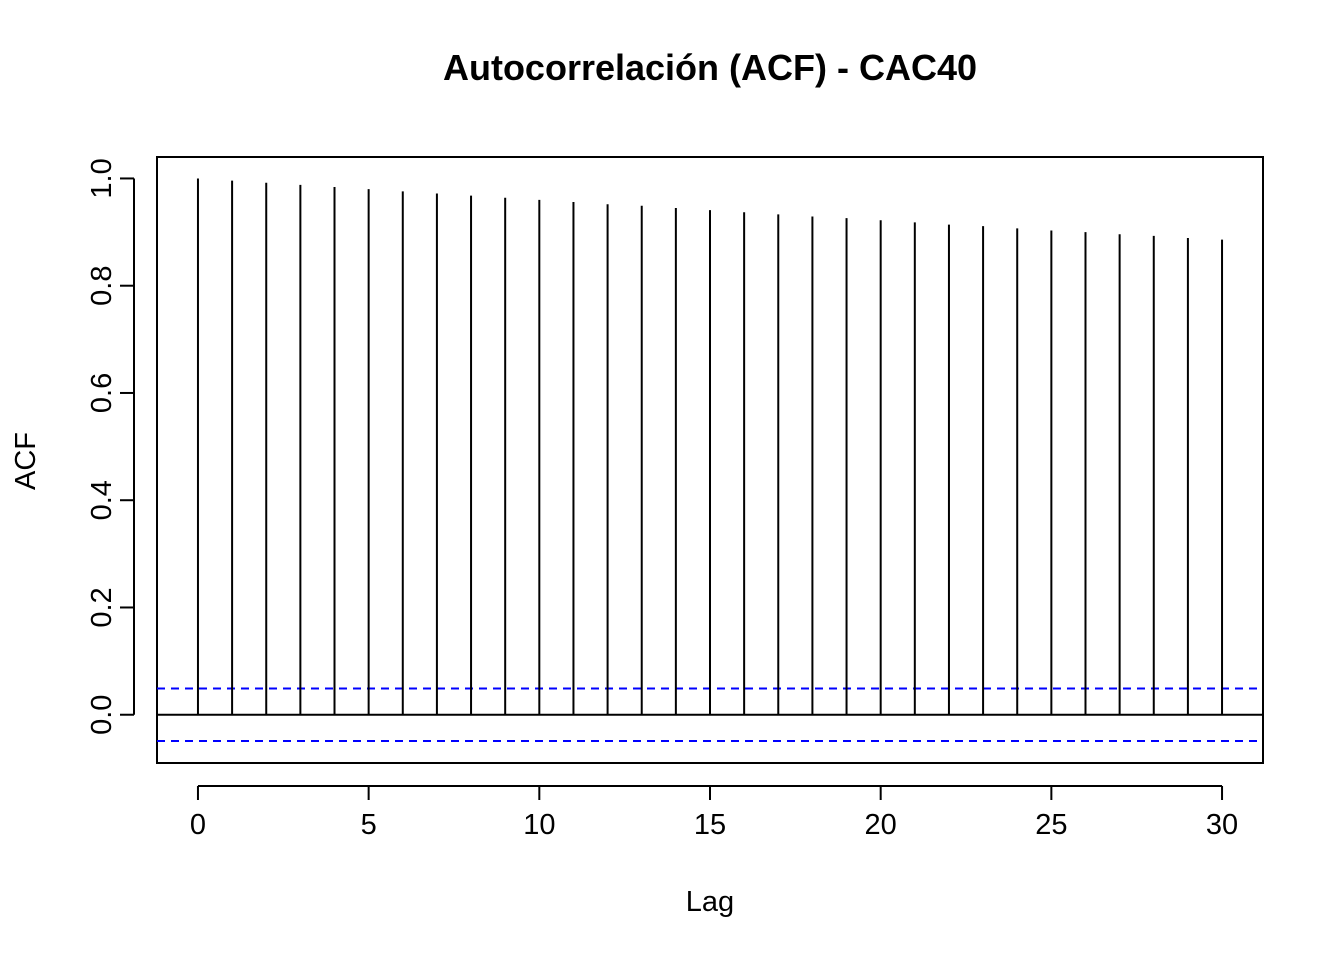 This screenshot has width=1344, height=960. Describe the element at coordinates (102, 607) in the screenshot. I see `y-tick-label: 0.2` at that location.